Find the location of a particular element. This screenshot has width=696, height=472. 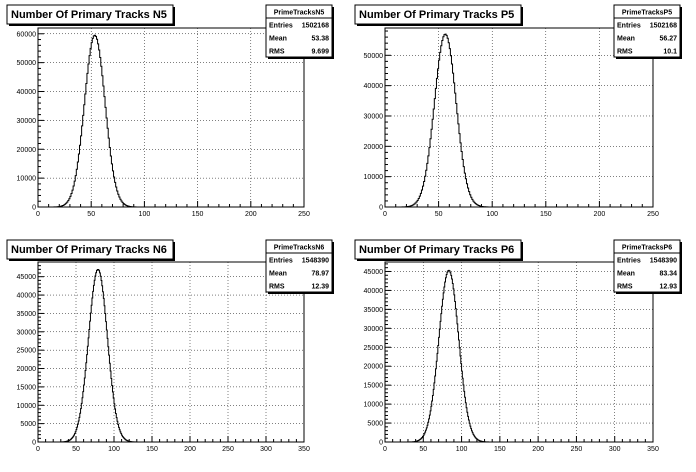

chart-title: Number Of Primary Tracks N6 is located at coordinates (89, 250).